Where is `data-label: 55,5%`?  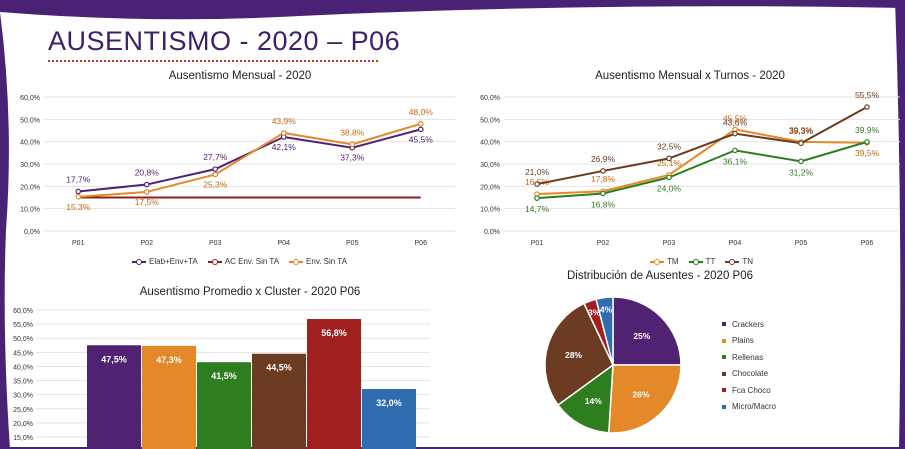
data-label: 55,5% is located at coordinates (867, 95).